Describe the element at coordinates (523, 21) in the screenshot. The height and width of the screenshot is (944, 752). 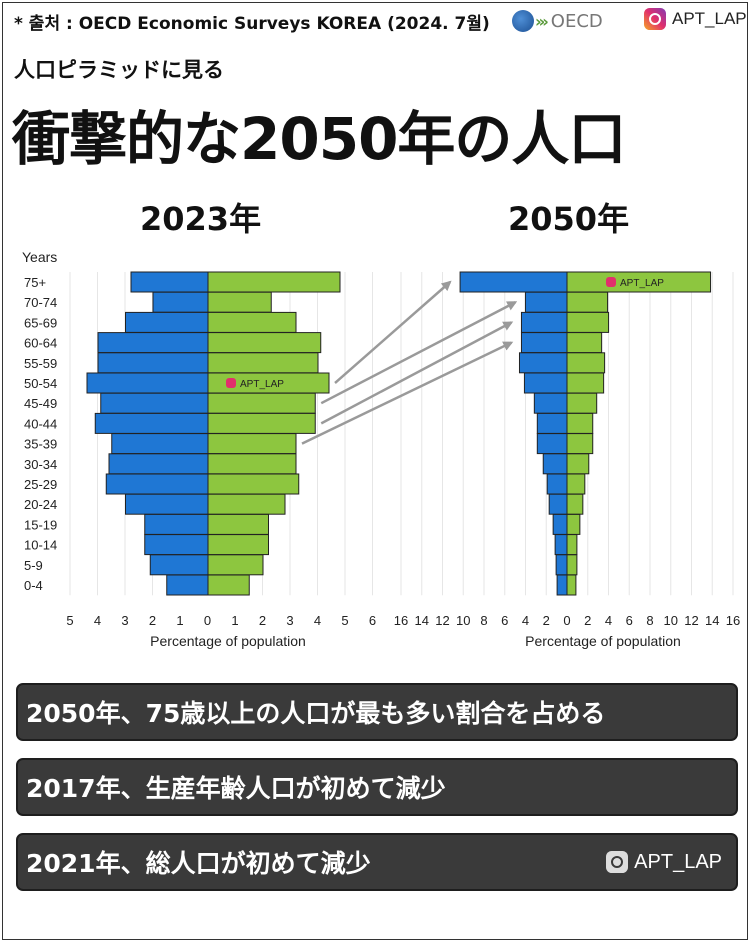
I see `globe-icon` at that location.